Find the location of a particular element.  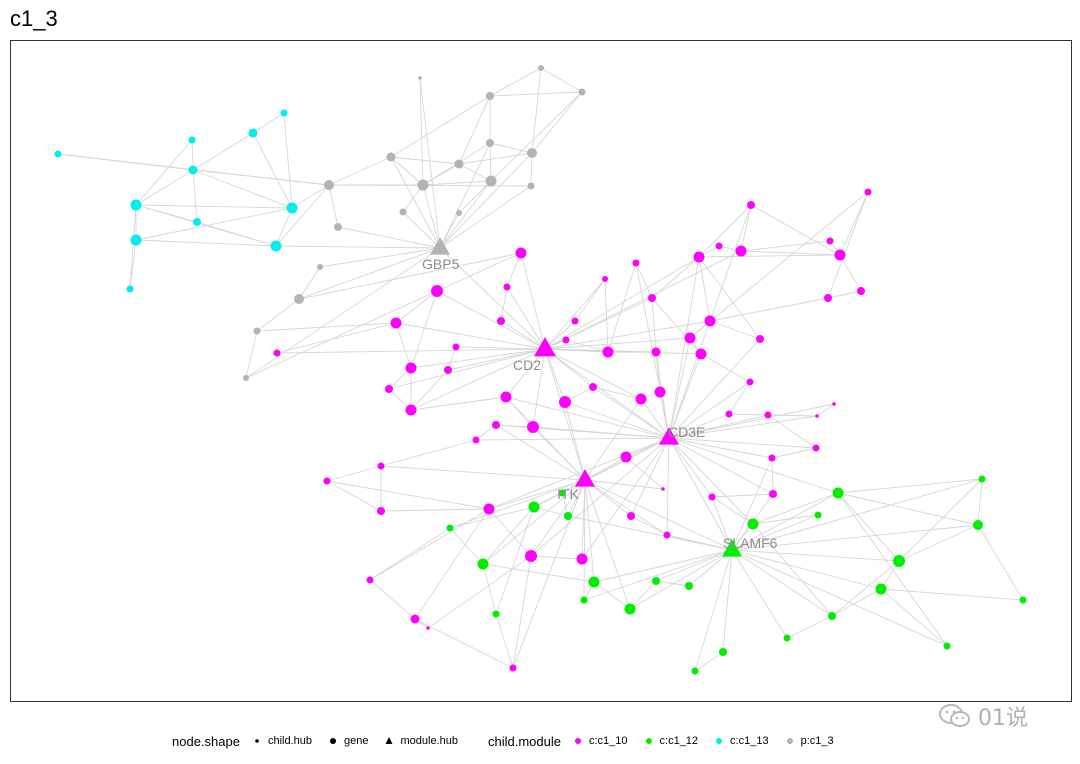

legend-item-p-c1-3: p:c1_3 is located at coordinates (808, 741).